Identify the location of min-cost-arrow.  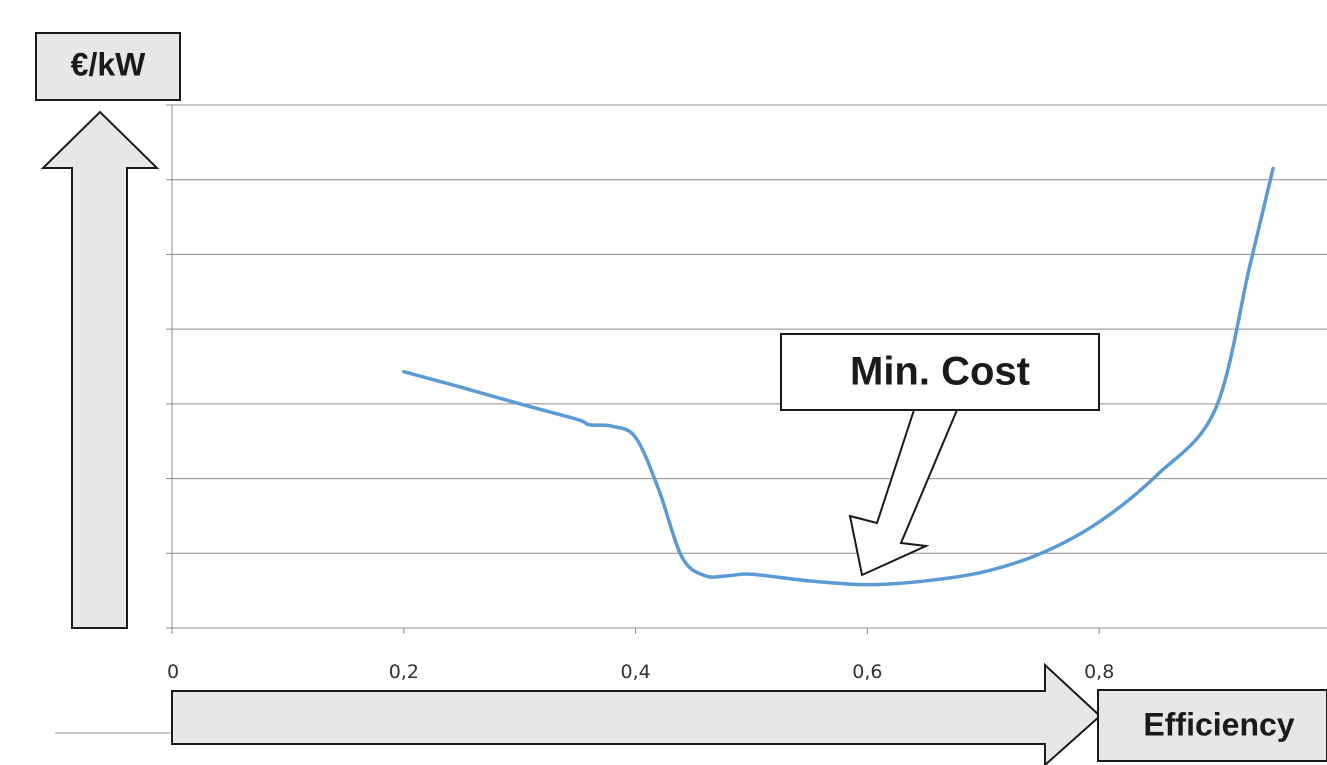
(903, 493).